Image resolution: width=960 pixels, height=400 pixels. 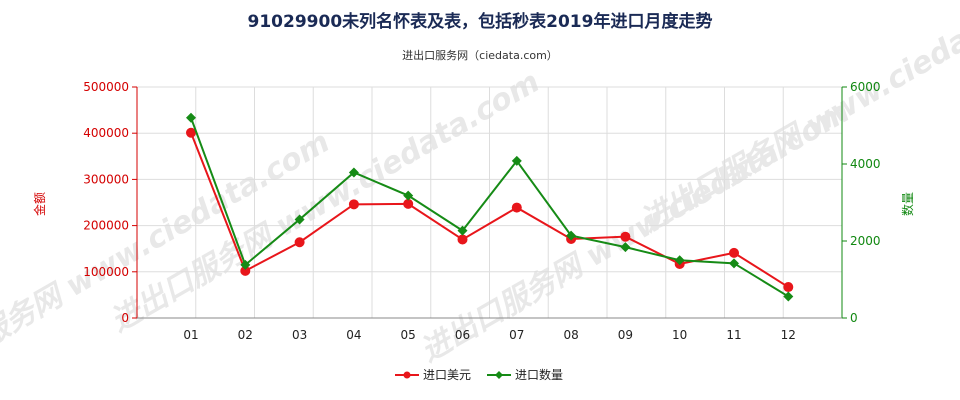 What do you see at coordinates (39, 204) in the screenshot?
I see `left-axis-label: 金额` at bounding box center [39, 204].